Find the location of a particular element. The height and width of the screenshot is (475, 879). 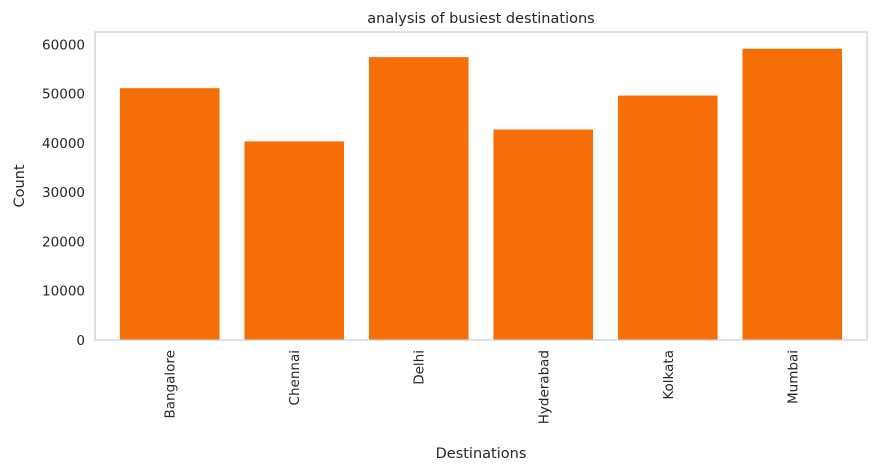

y-tick-label: 20000 is located at coordinates (63, 242).